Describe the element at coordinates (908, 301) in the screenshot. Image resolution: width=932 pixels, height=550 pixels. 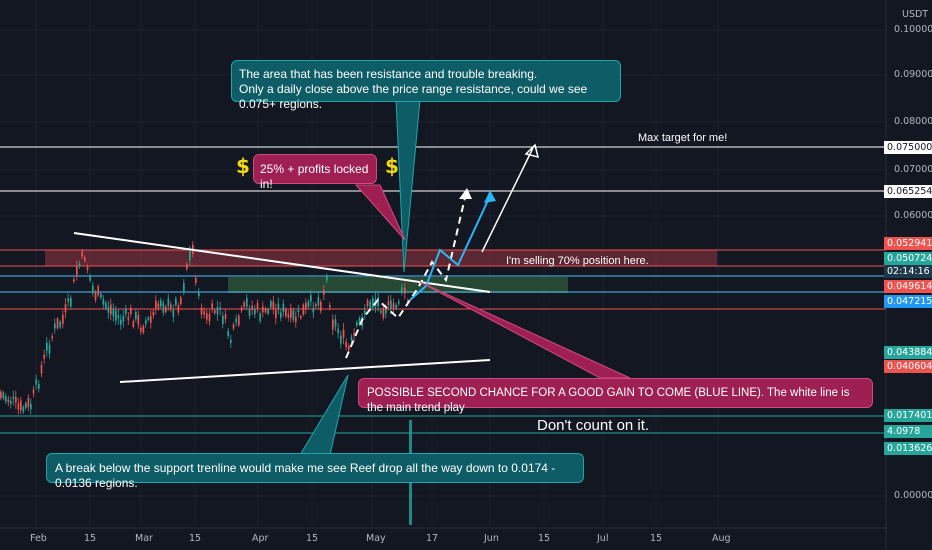
I see `price-level-tag: 0.047215` at that location.